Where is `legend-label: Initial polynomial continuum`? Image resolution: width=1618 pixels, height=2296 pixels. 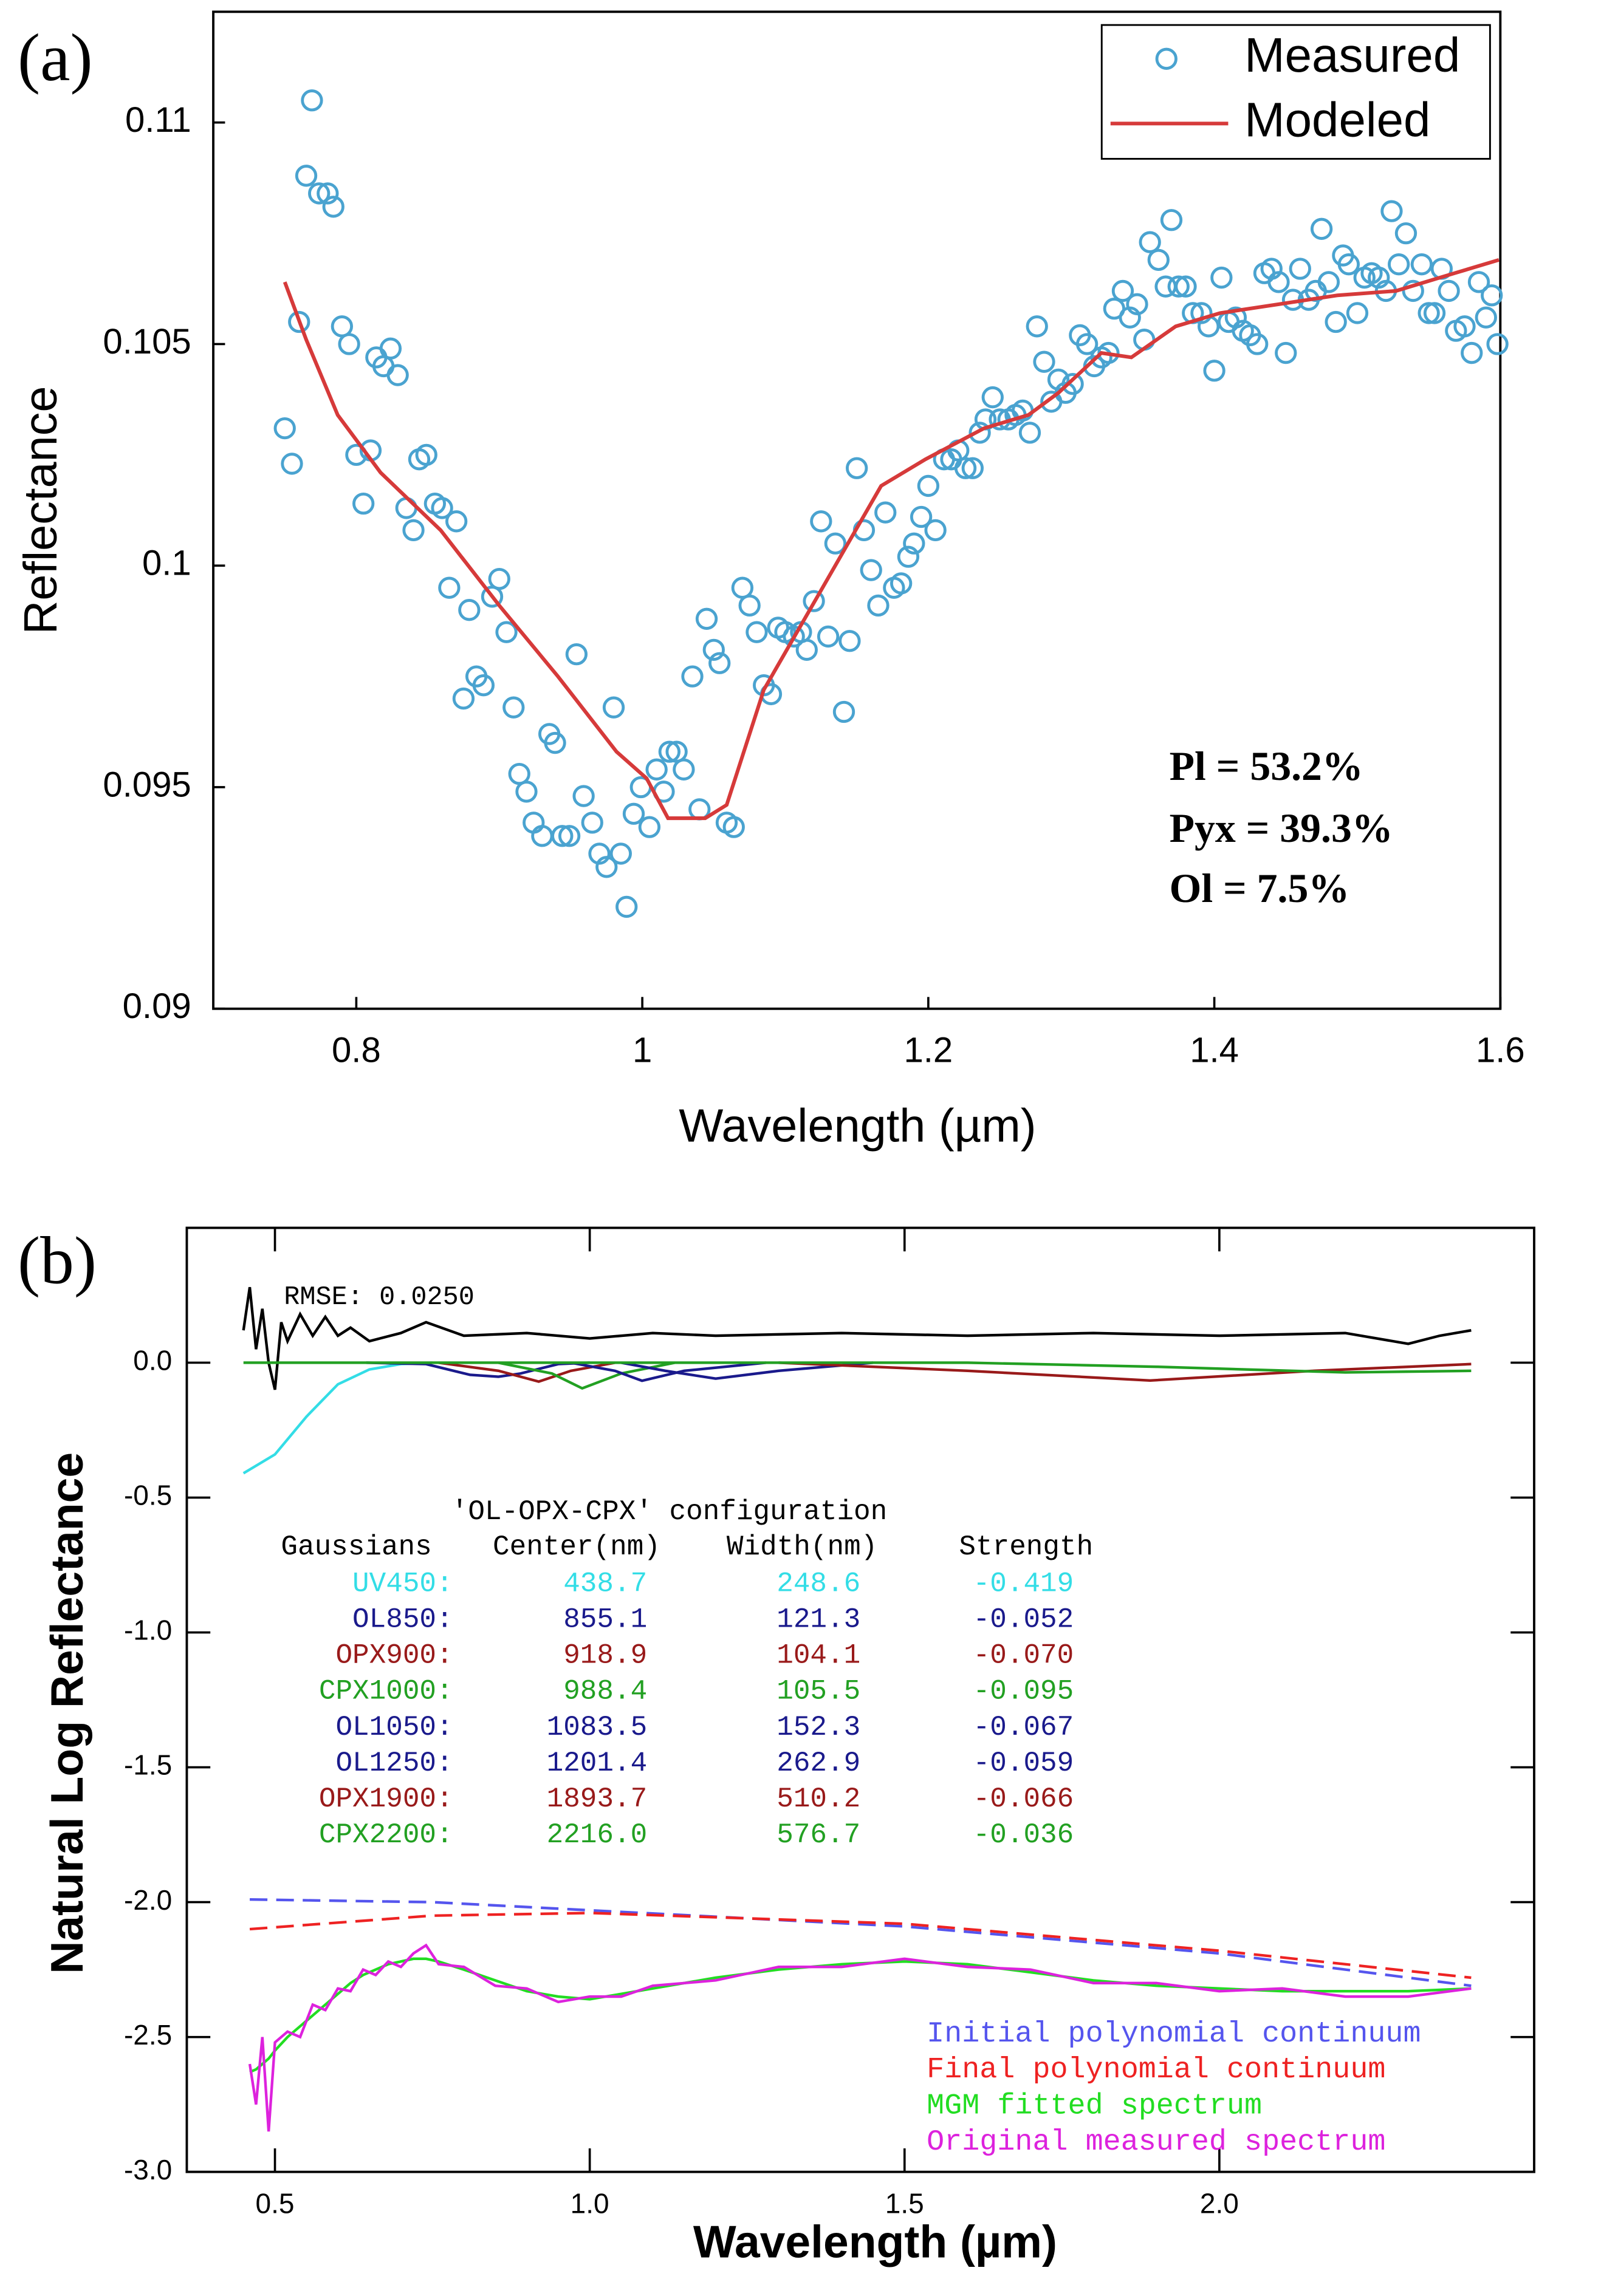
legend-label: Initial polynomial continuum is located at coordinates (1174, 2034).